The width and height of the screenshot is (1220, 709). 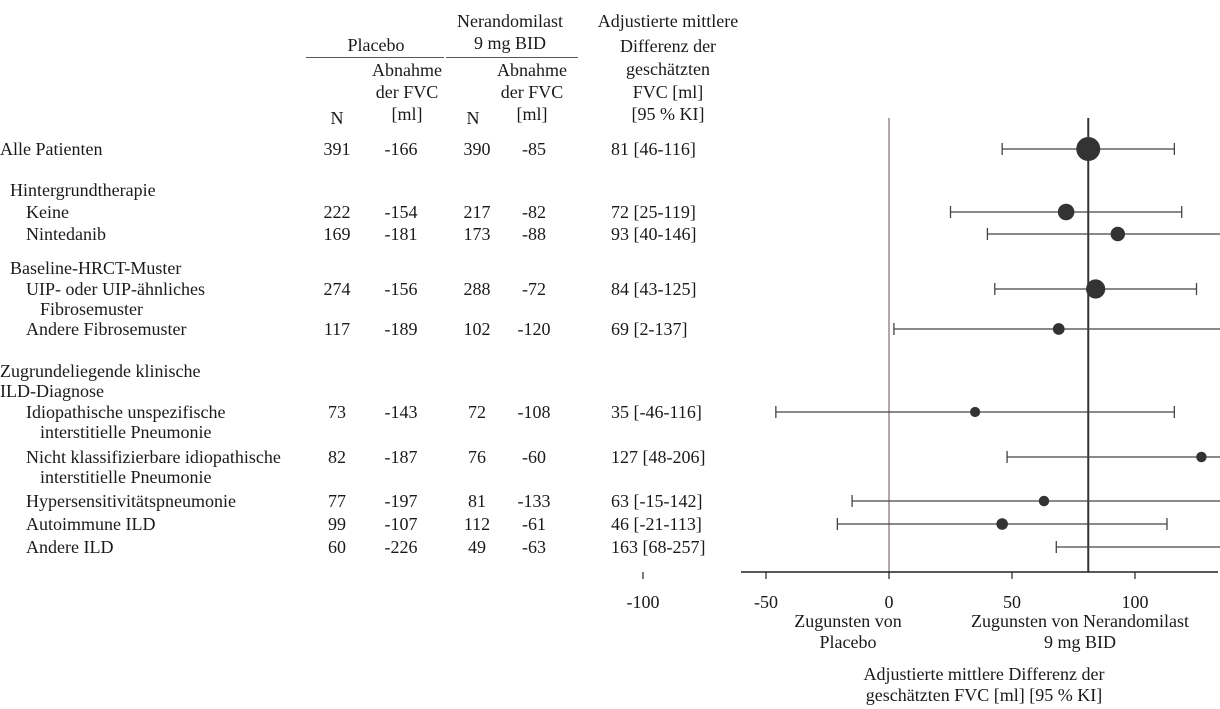 What do you see at coordinates (1080, 621) in the screenshot?
I see `favors-nerandomilast-label-line1: Zugunsten von Nerandomilast` at bounding box center [1080, 621].